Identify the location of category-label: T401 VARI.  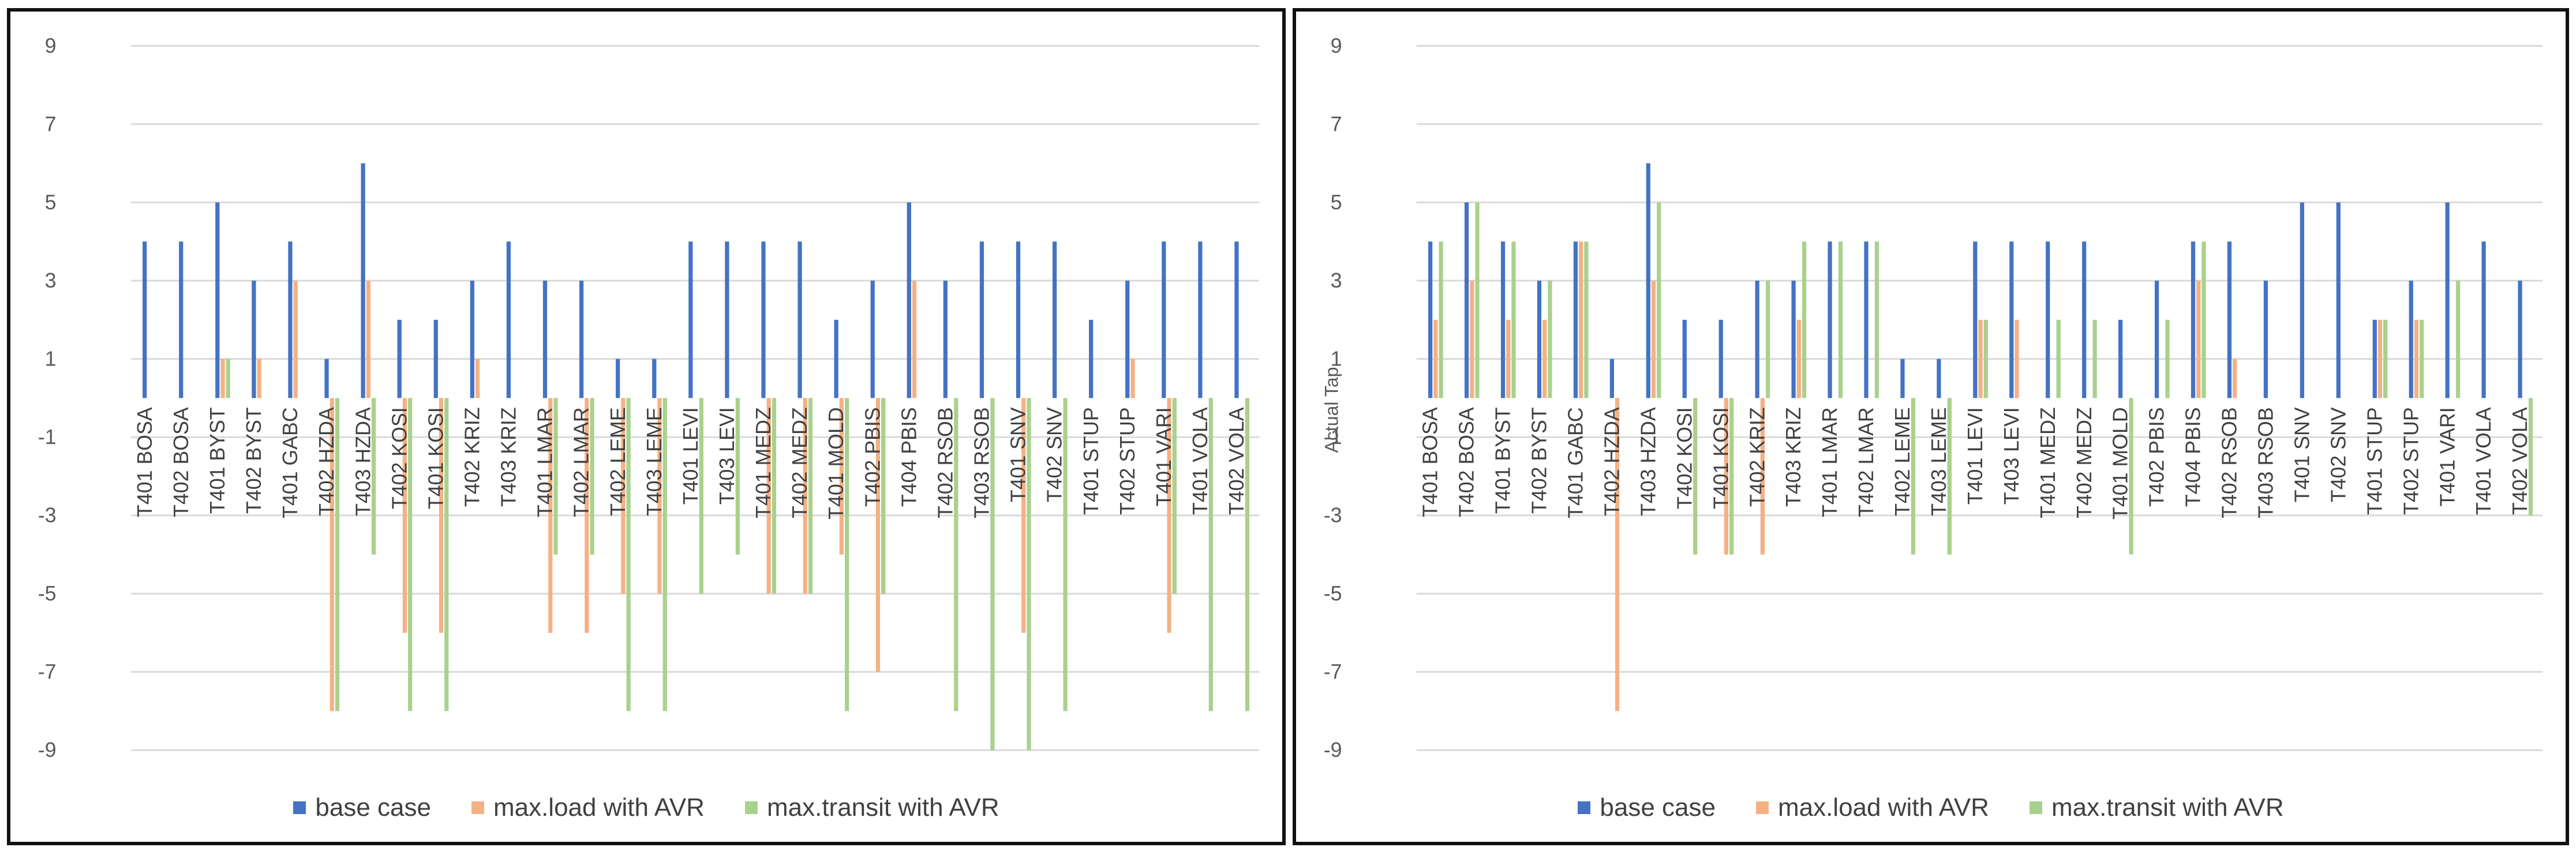
(1163, 457).